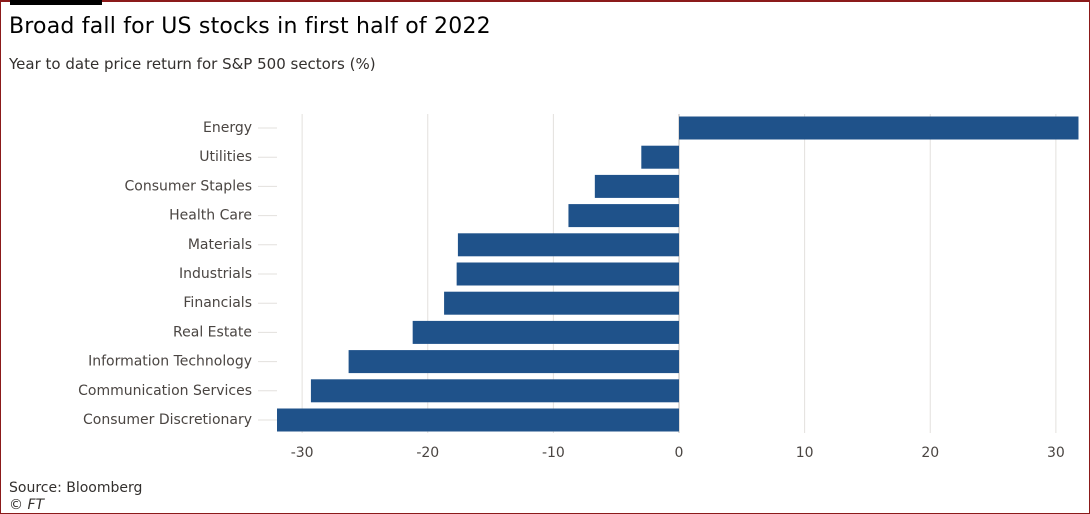 The height and width of the screenshot is (514, 1090). I want to click on category-label: Communication Services, so click(165, 391).